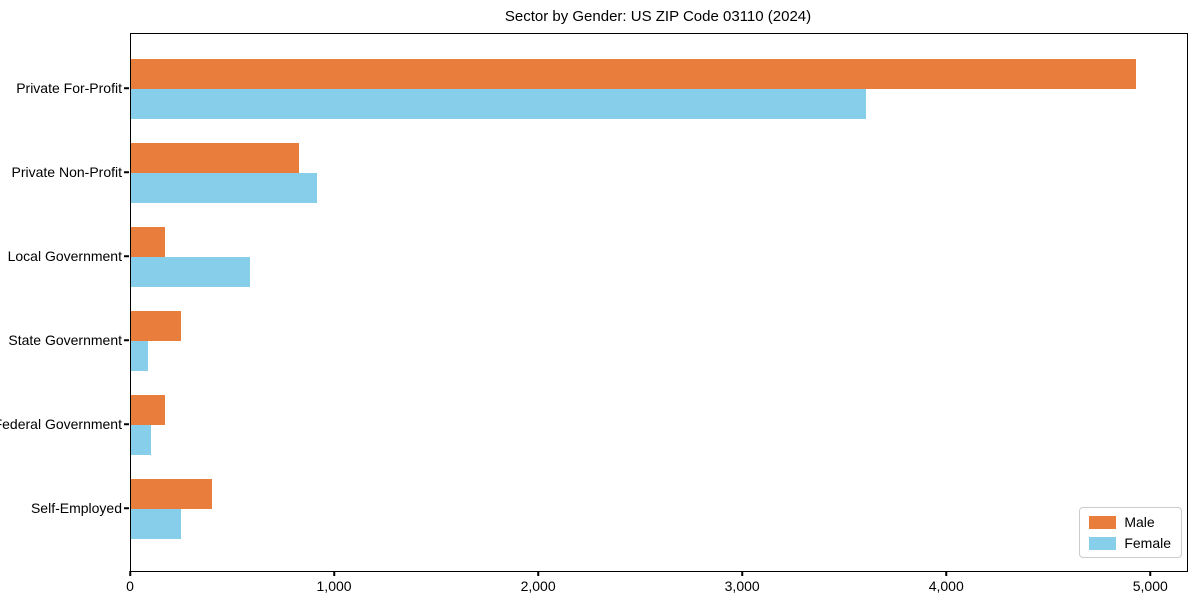 Image resolution: width=1200 pixels, height=600 pixels. I want to click on legend-entry-female: Female, so click(1130, 543).